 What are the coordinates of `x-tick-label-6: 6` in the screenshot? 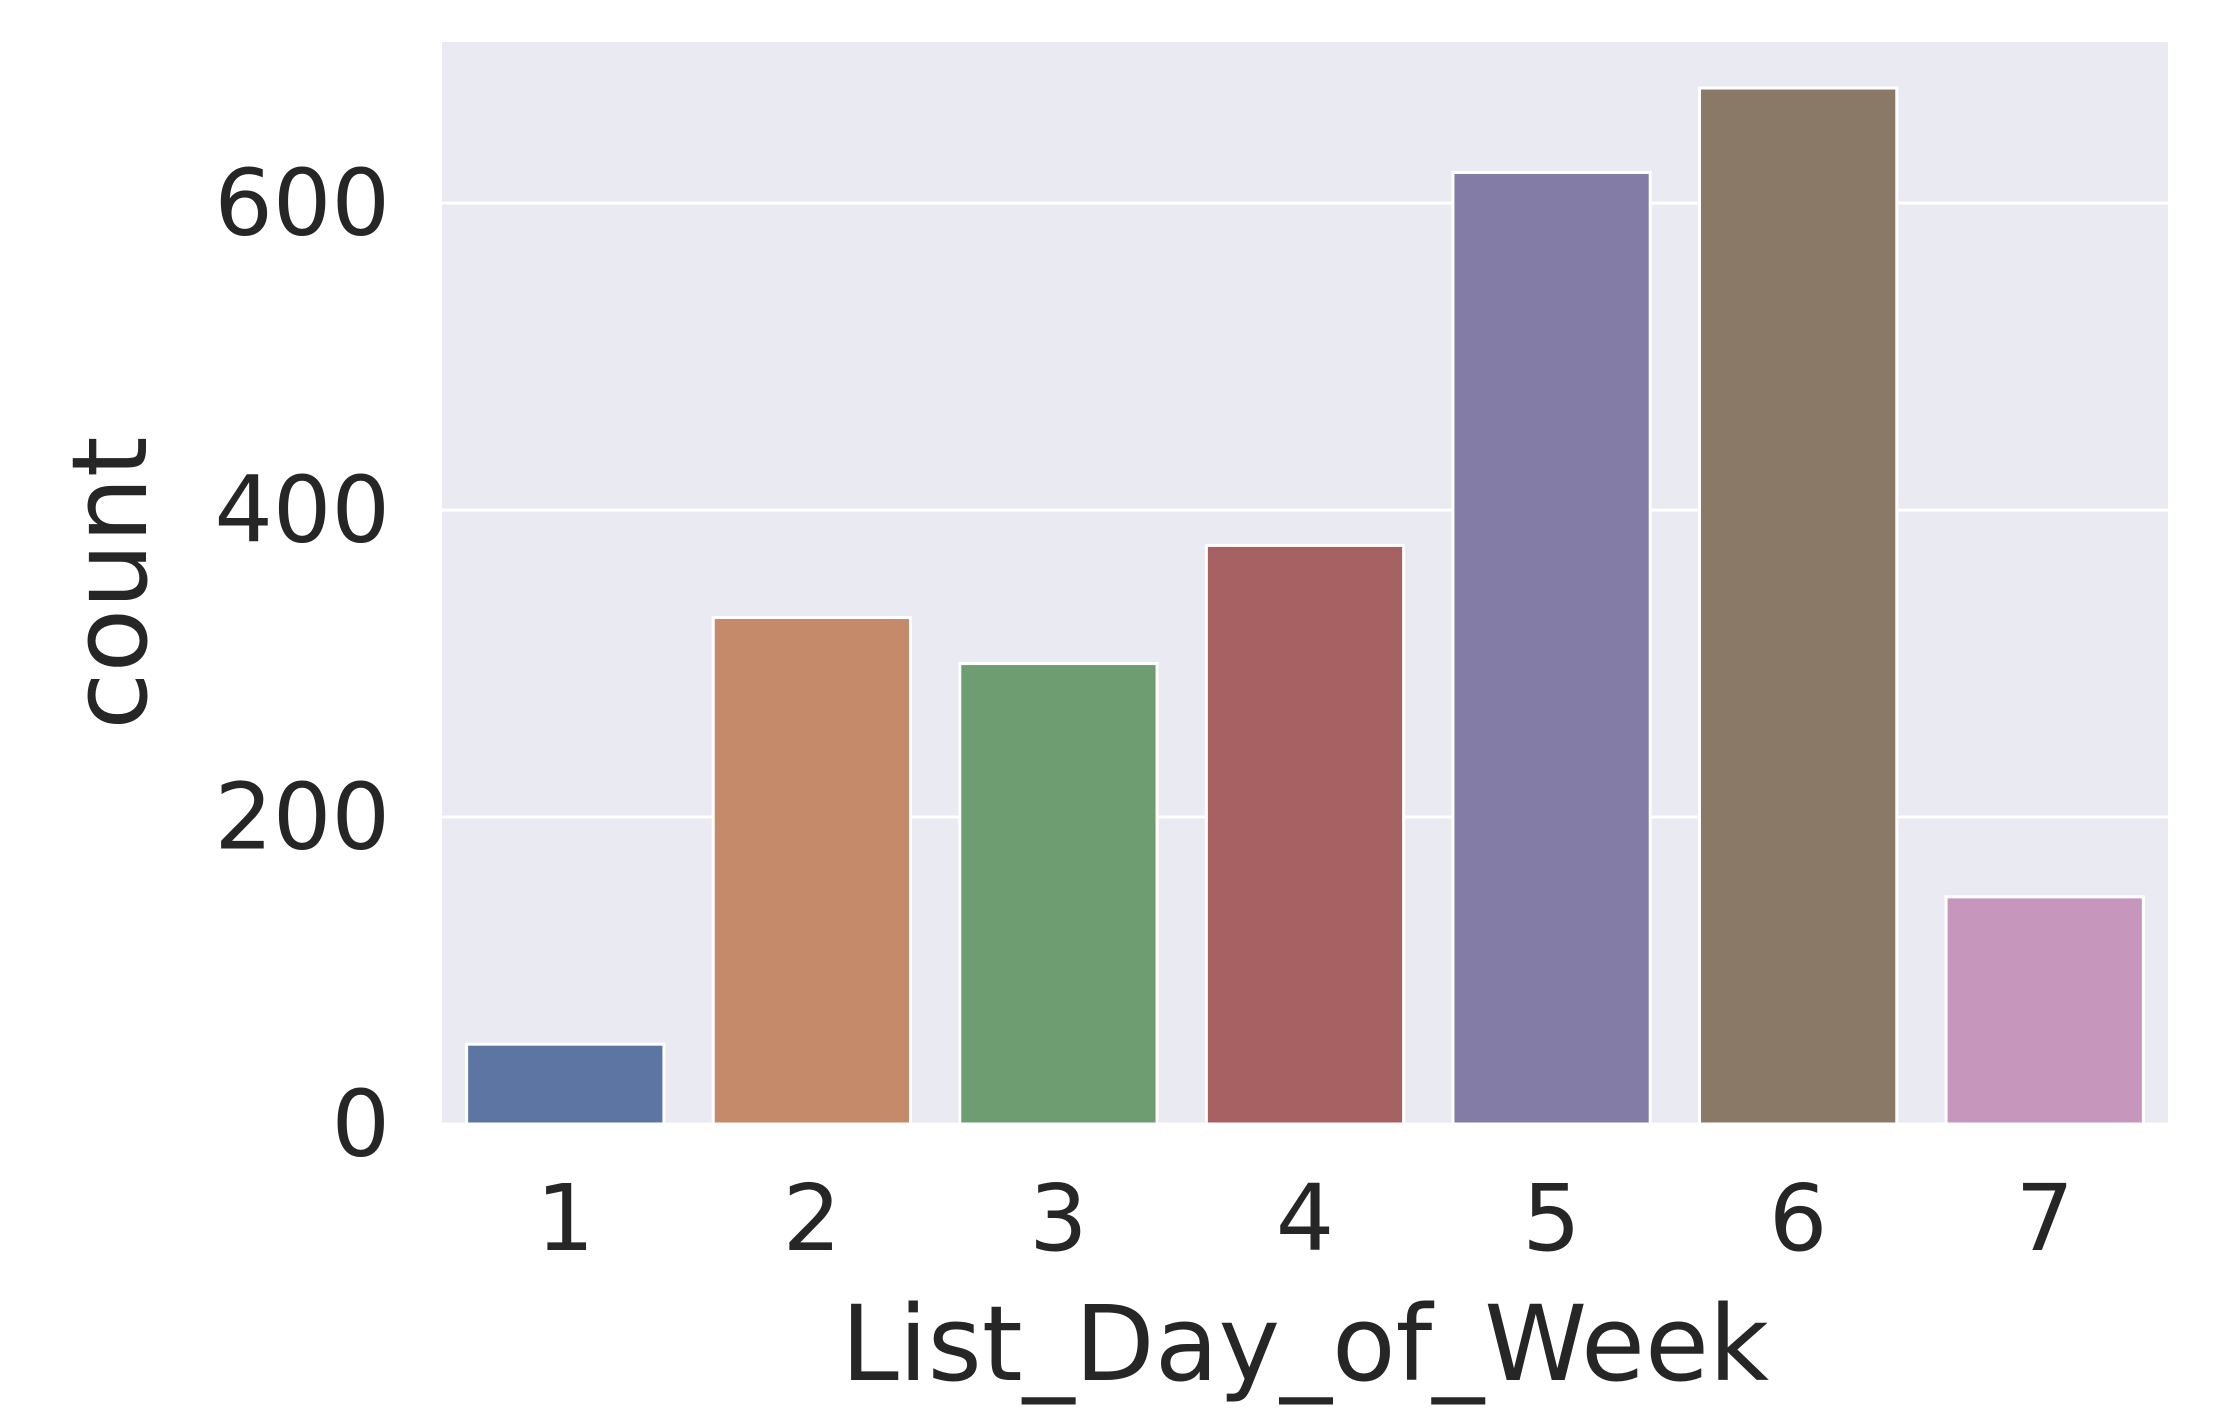 It's located at (1798, 1218).